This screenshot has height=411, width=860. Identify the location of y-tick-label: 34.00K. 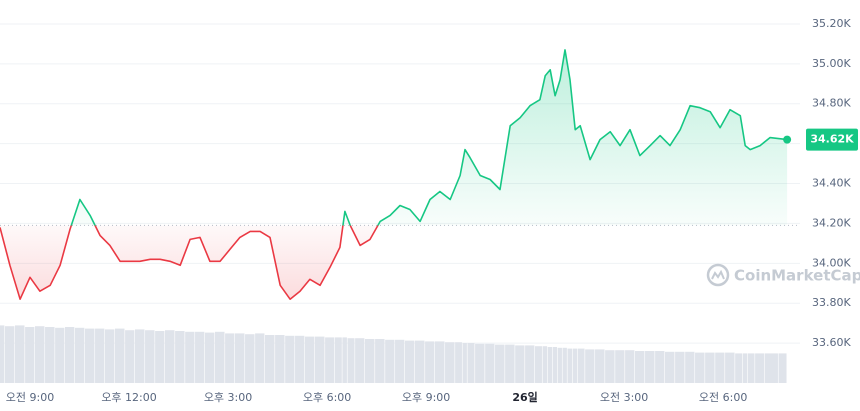
(831, 262).